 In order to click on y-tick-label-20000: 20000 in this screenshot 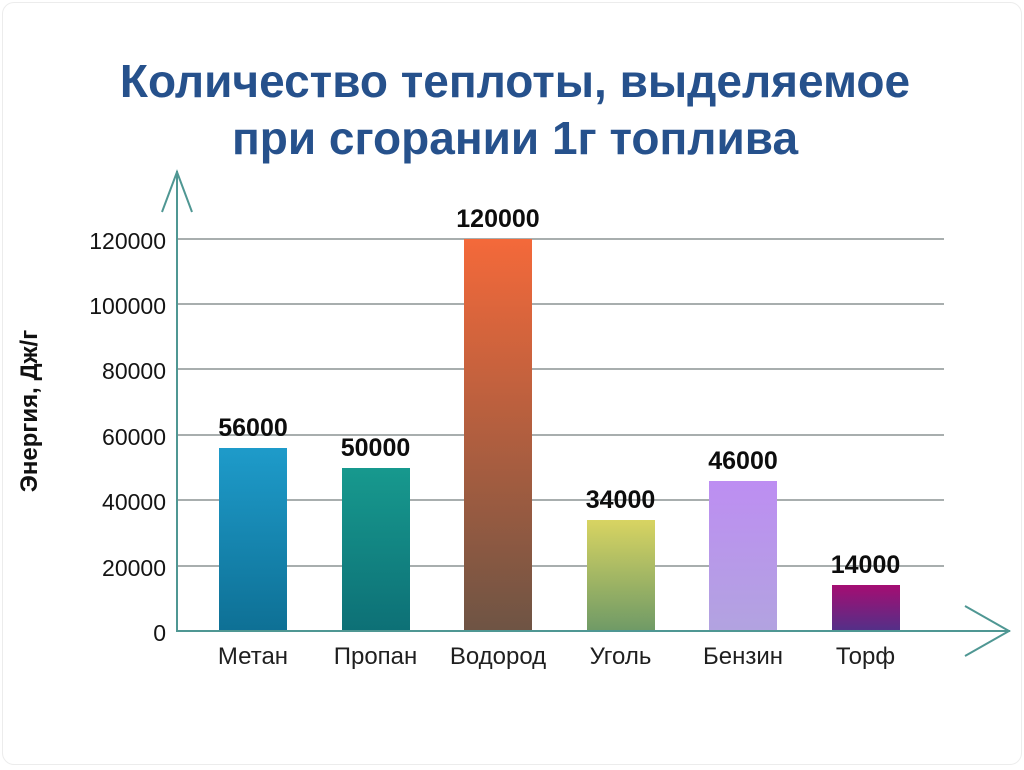, I will do `click(103, 568)`.